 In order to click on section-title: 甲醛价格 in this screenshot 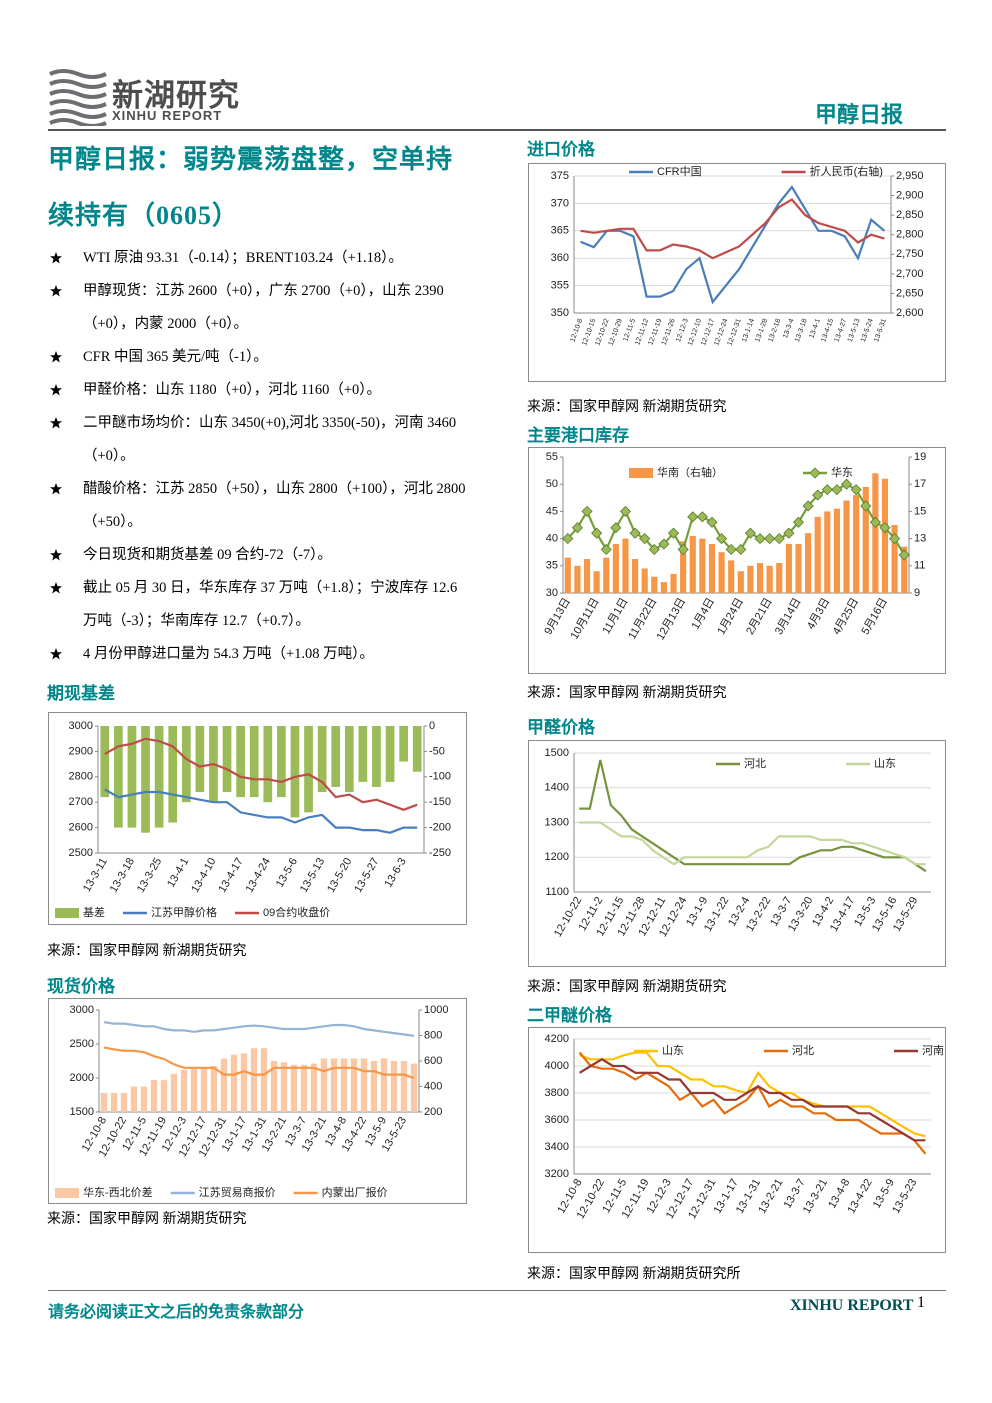, I will do `click(561, 727)`.